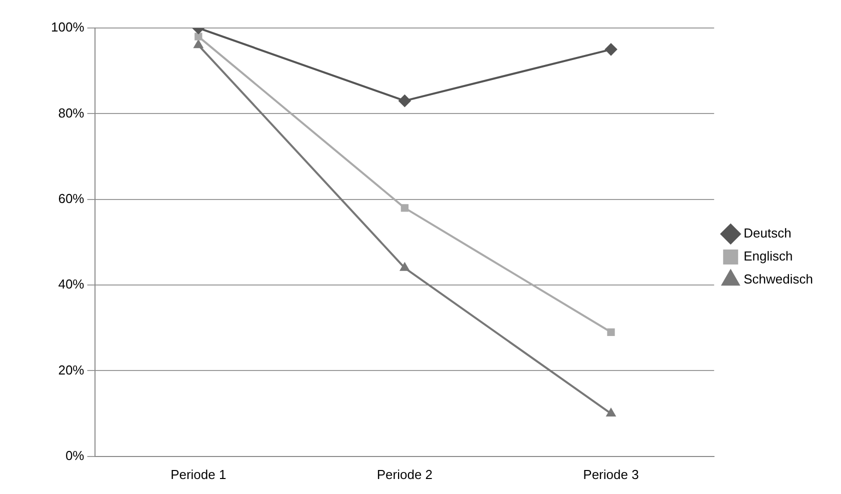  Describe the element at coordinates (71, 198) in the screenshot. I see `y-tick-label: 60%` at that location.